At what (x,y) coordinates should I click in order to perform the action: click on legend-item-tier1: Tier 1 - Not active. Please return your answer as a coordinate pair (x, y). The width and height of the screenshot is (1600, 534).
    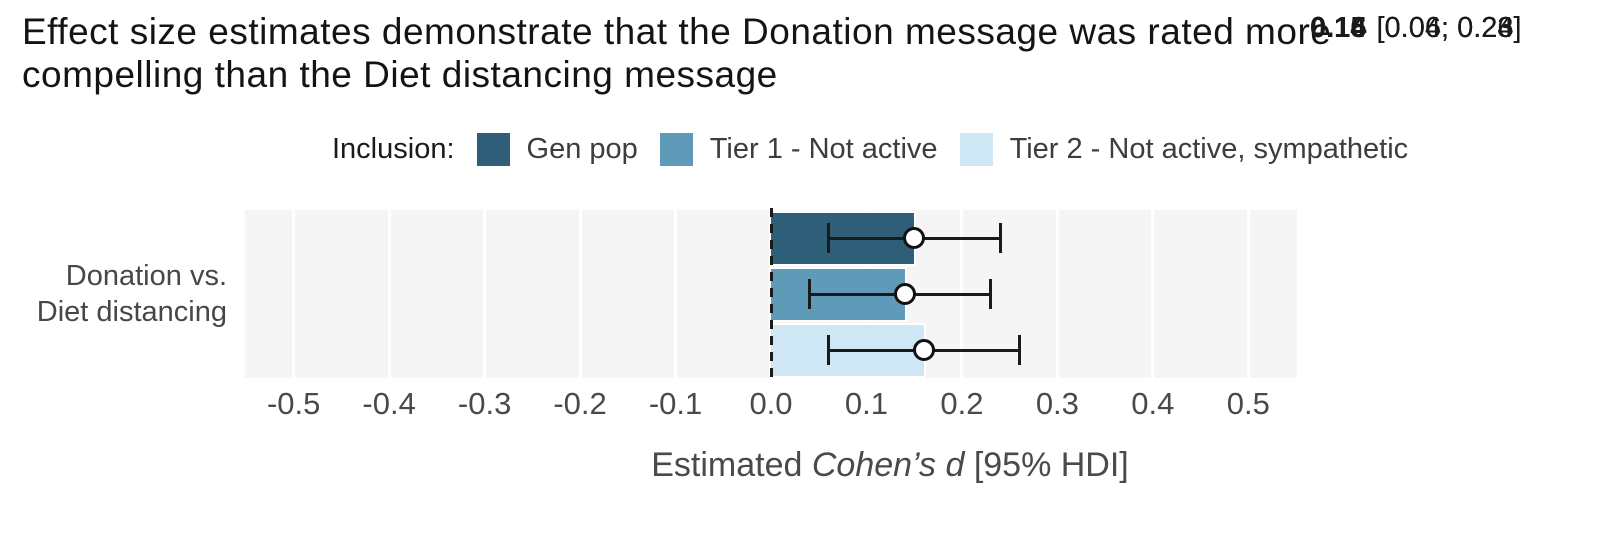
    Looking at the image, I should click on (798, 149).